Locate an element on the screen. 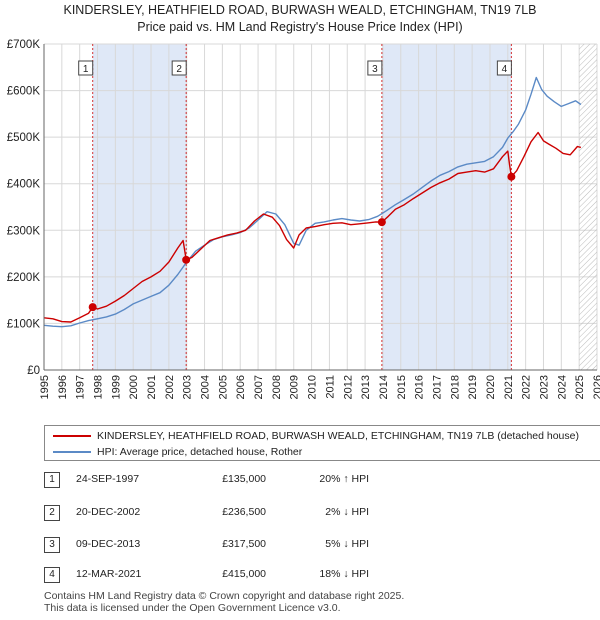  sale-label-number: 3 is located at coordinates (375, 69).